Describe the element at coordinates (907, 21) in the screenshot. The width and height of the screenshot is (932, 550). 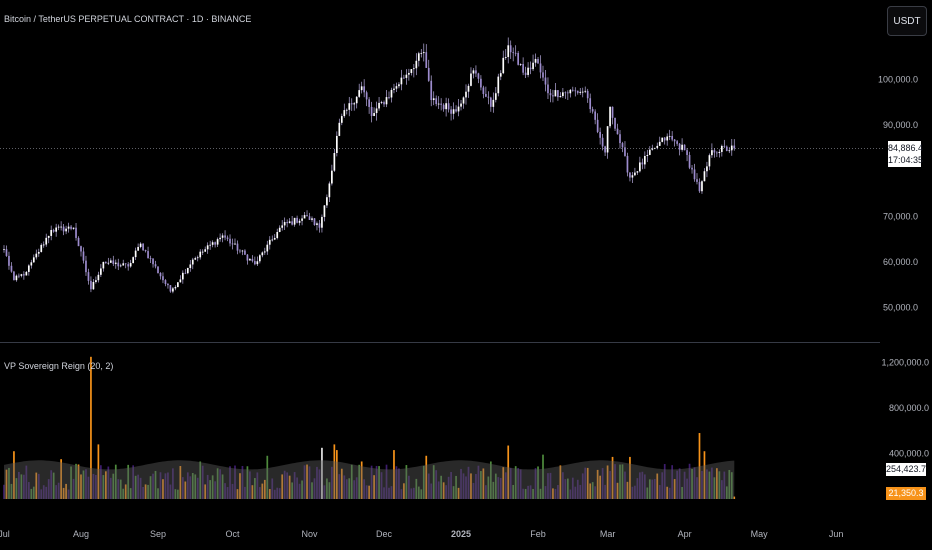
I see `currency-button: USDT` at that location.